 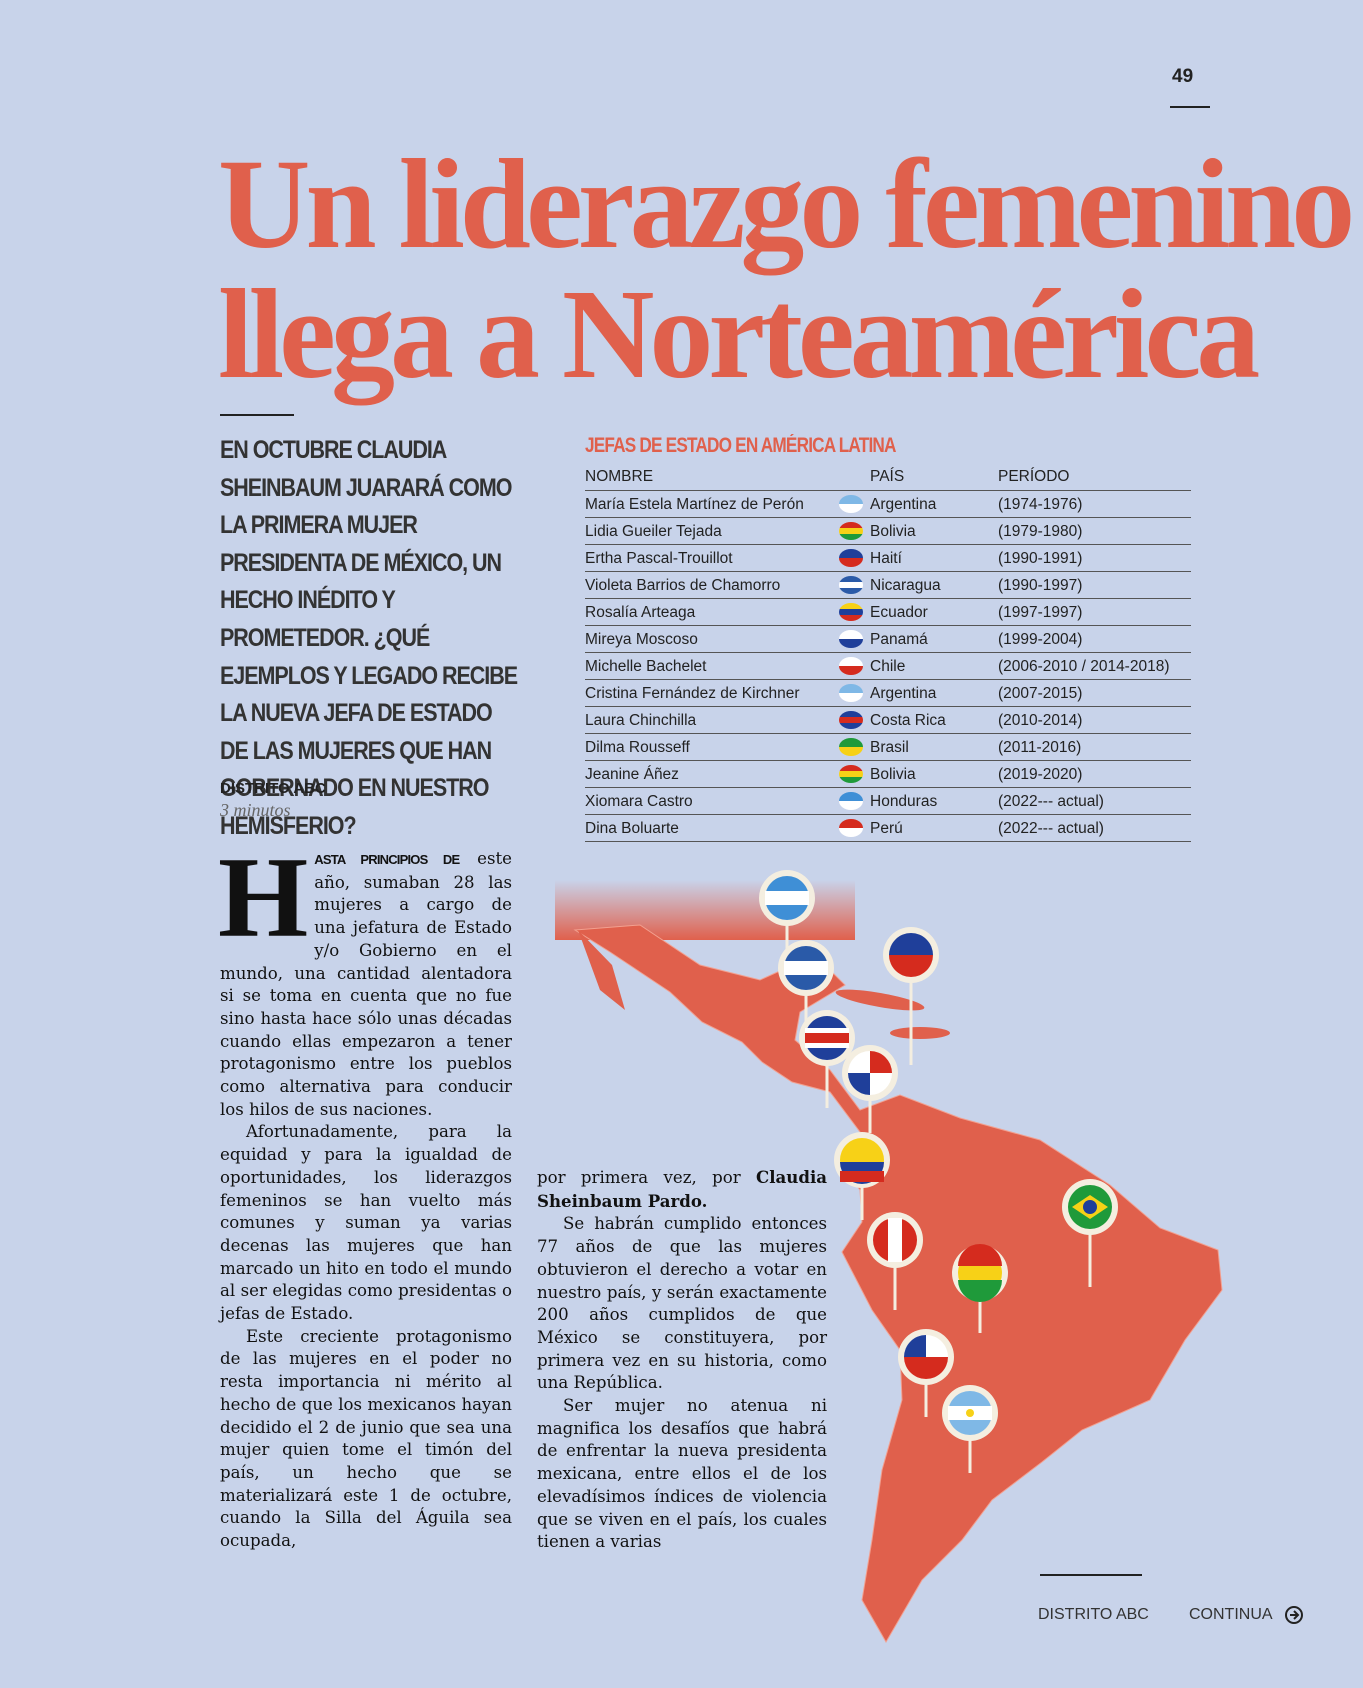 I want to click on cell: Ecuador, so click(x=899, y=612).